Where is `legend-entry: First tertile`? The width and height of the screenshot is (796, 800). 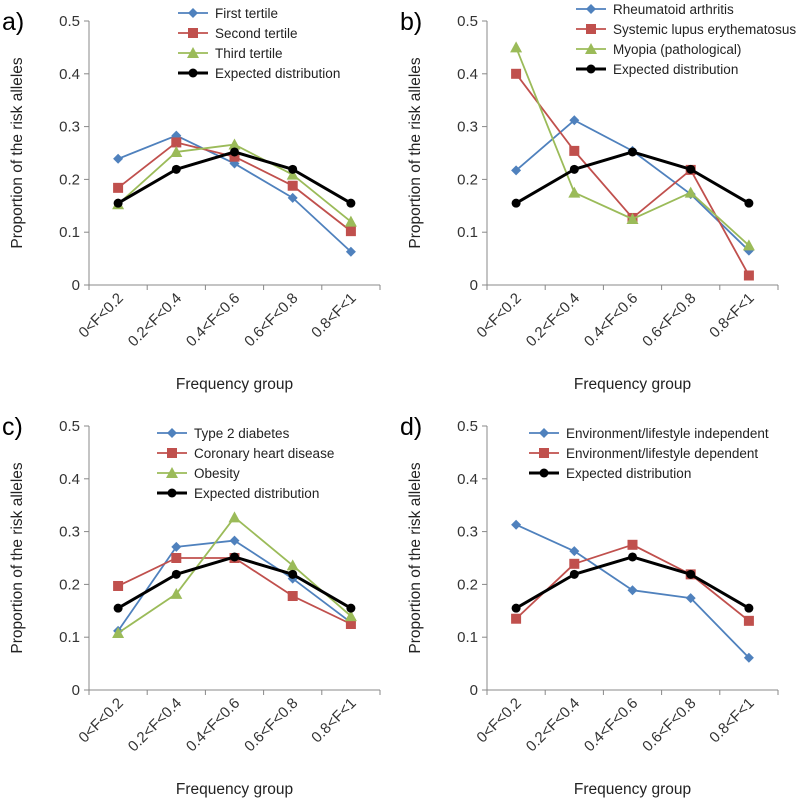
legend-entry: First tertile is located at coordinates (246, 13).